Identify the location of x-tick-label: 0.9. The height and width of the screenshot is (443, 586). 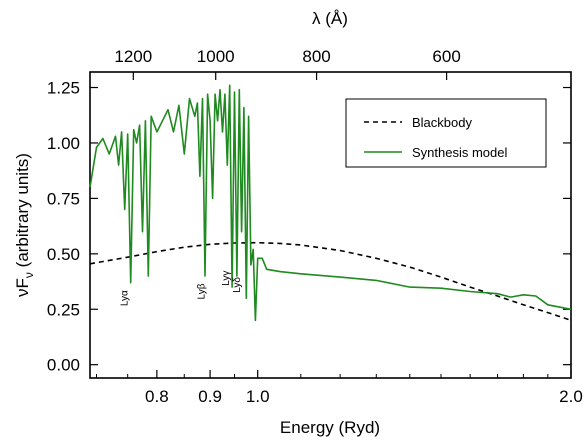
(210, 396).